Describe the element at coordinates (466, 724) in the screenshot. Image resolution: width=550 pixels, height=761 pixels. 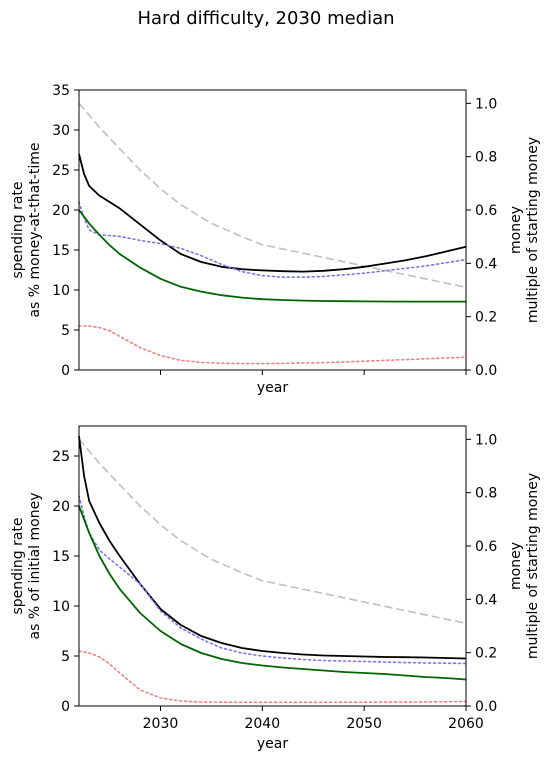
I see `x-tick-label: 2060` at that location.